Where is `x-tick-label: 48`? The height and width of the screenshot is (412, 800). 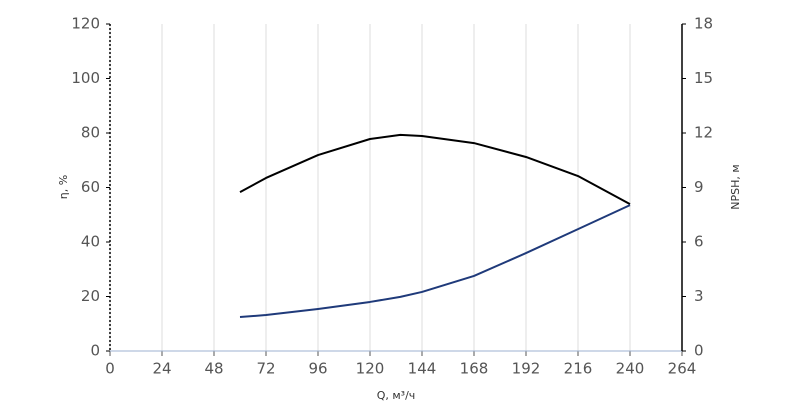
x-tick-label: 48 is located at coordinates (213, 369).